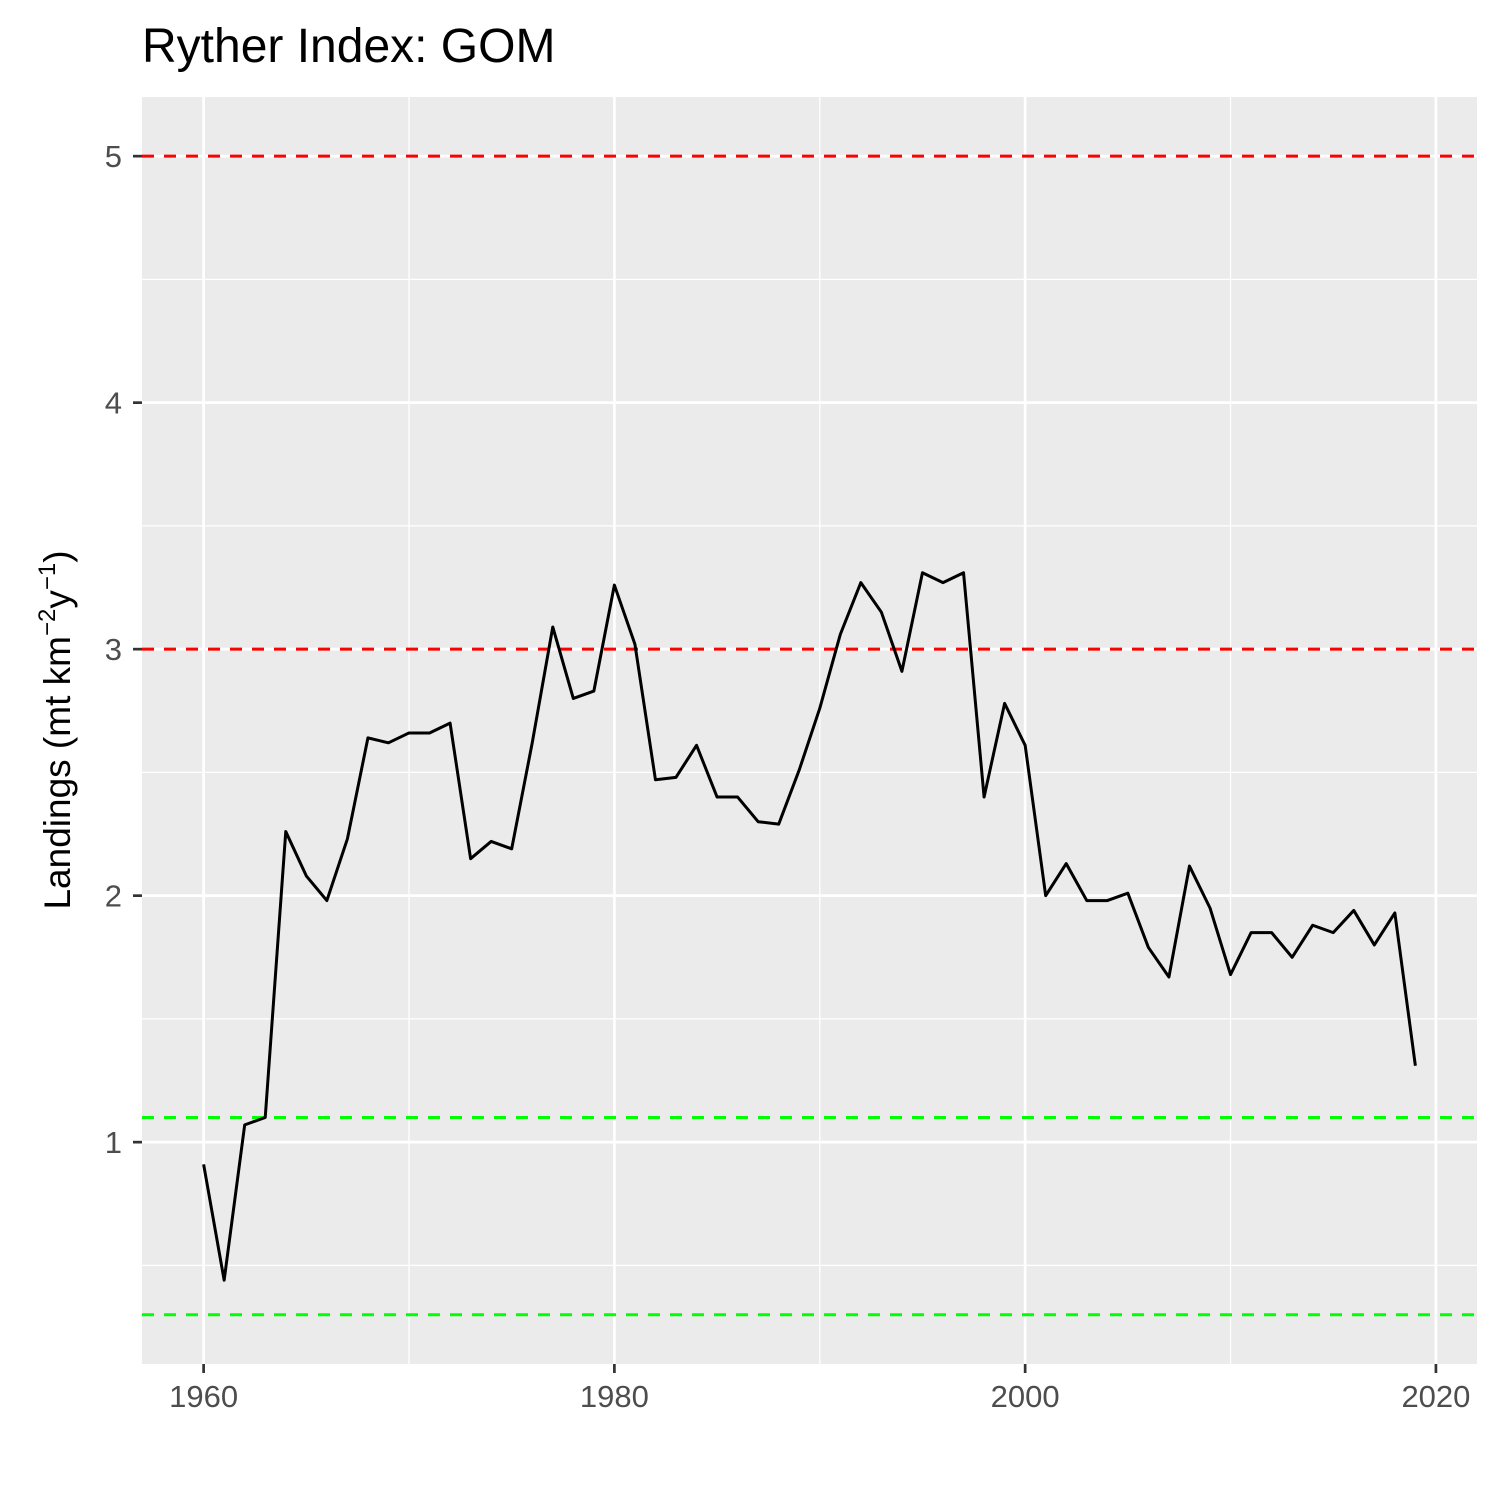 This screenshot has height=1500, width=1500. I want to click on y-axis-title-middle: y, so click(57, 599).